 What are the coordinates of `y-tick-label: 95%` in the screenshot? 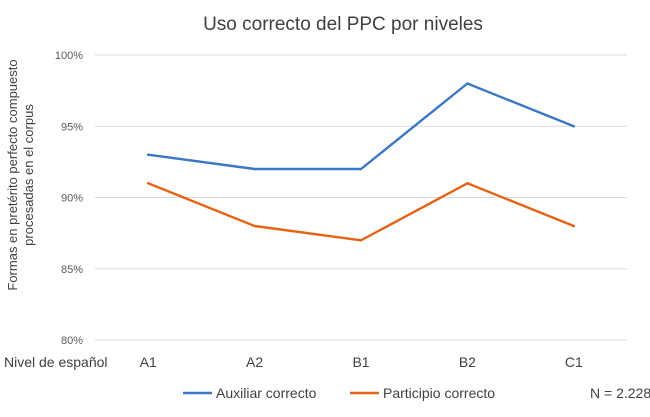 It's located at (72, 127).